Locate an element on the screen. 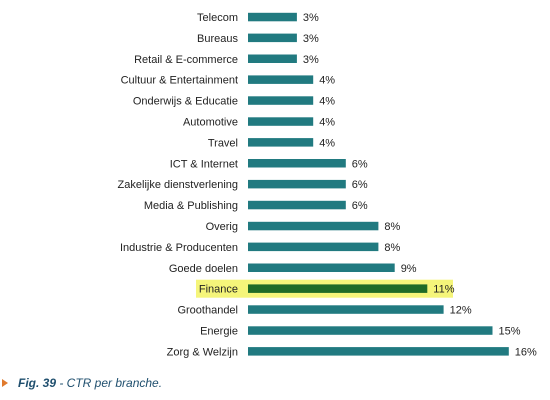  category-label-finance: Finance is located at coordinates (218, 290).